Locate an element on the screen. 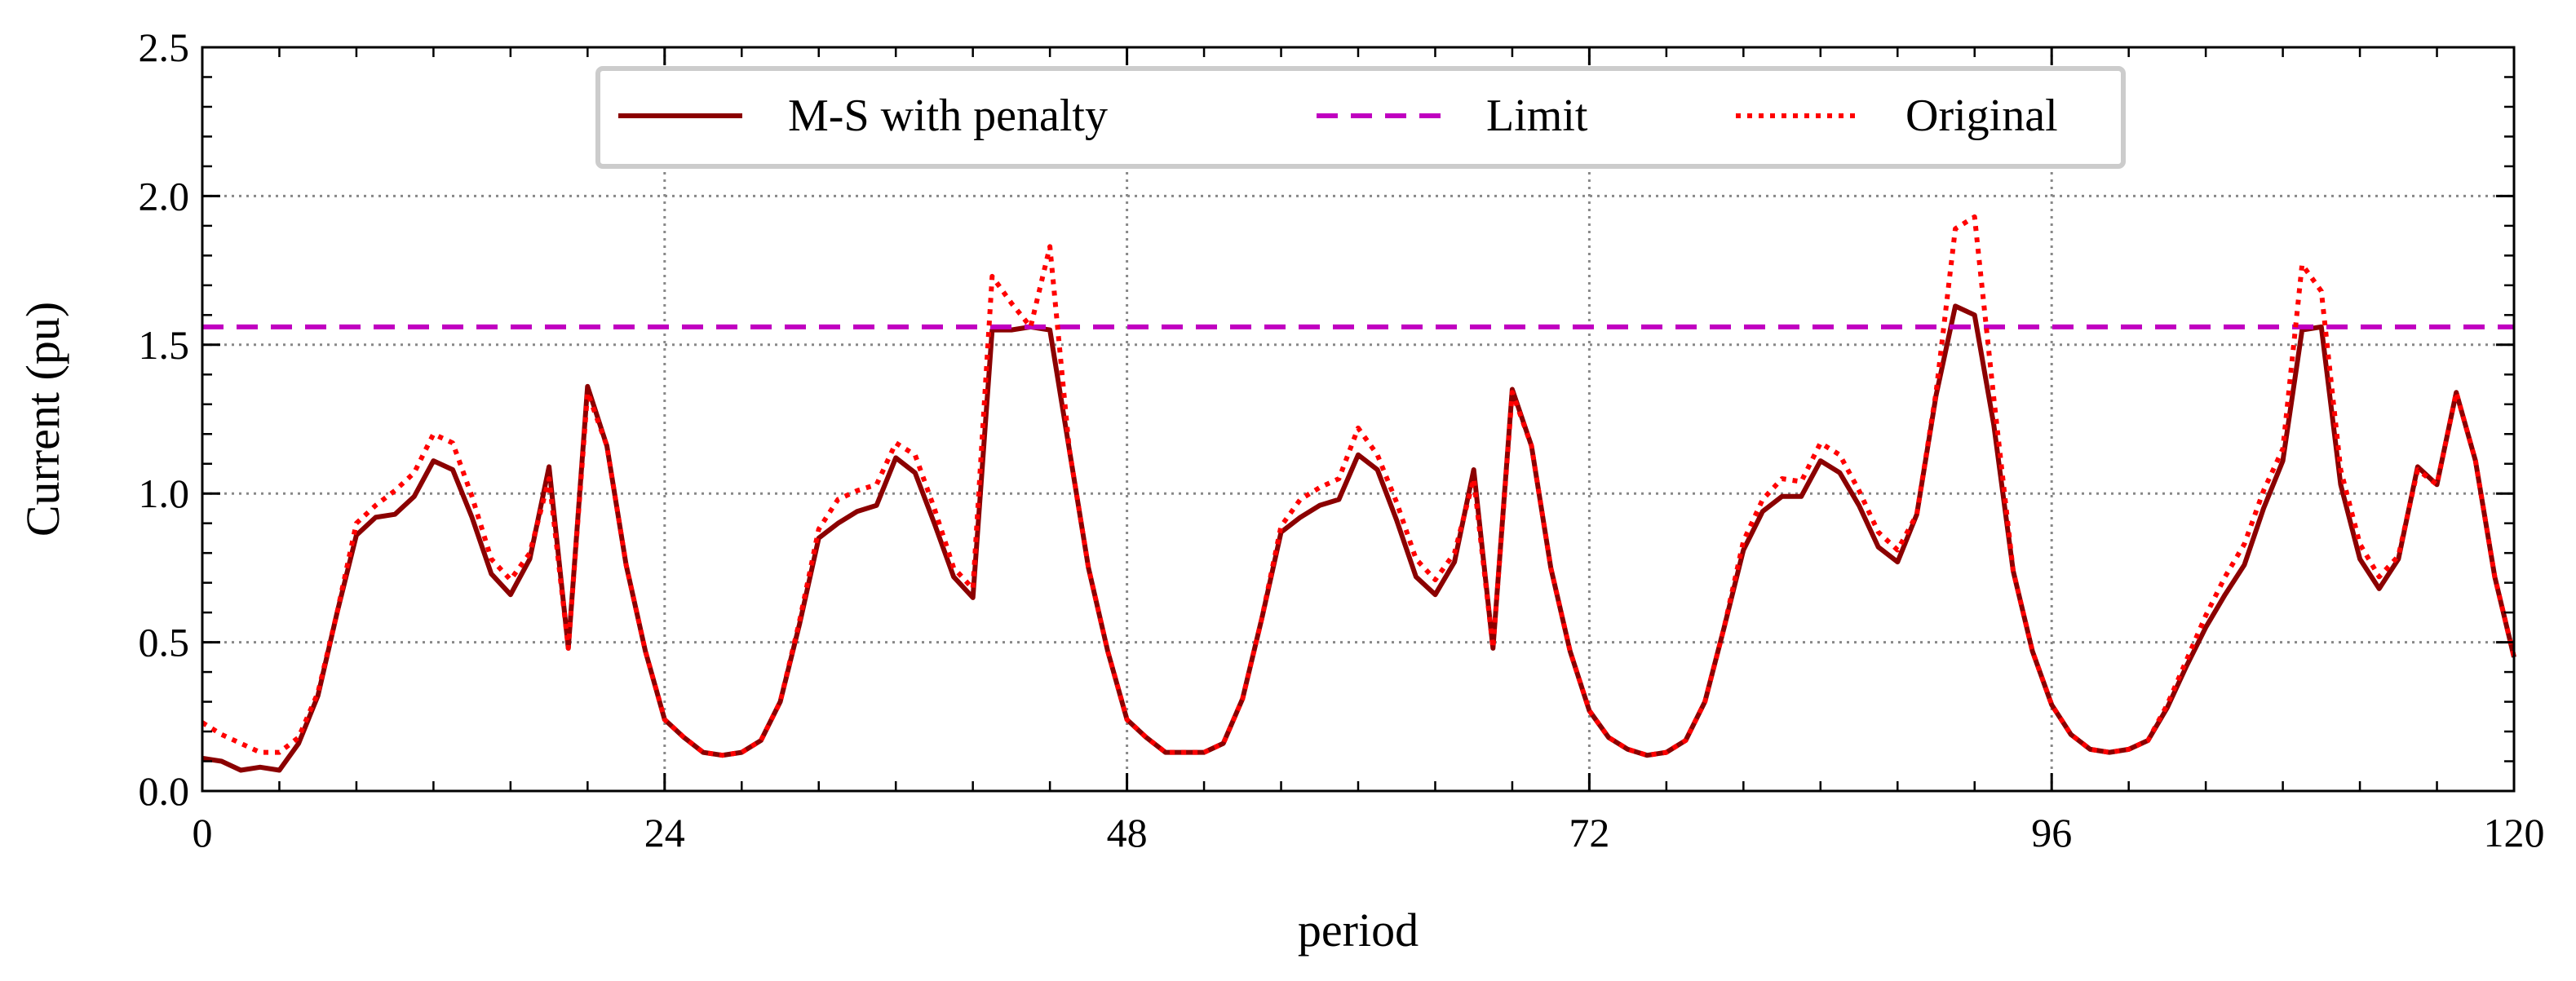 The width and height of the screenshot is (2576, 981). y-axis-label: Current (pu) is located at coordinates (42, 420).